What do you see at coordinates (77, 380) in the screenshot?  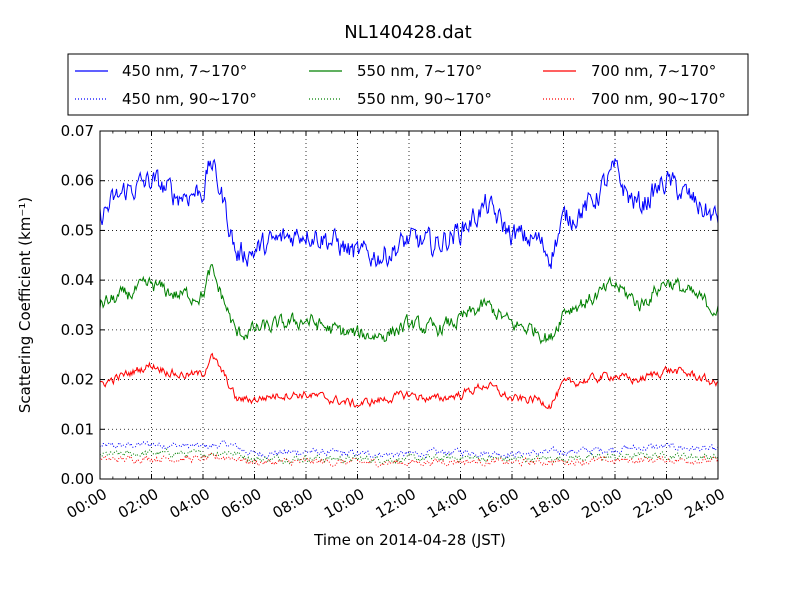 I see `y-tick-label: 0.02` at bounding box center [77, 380].